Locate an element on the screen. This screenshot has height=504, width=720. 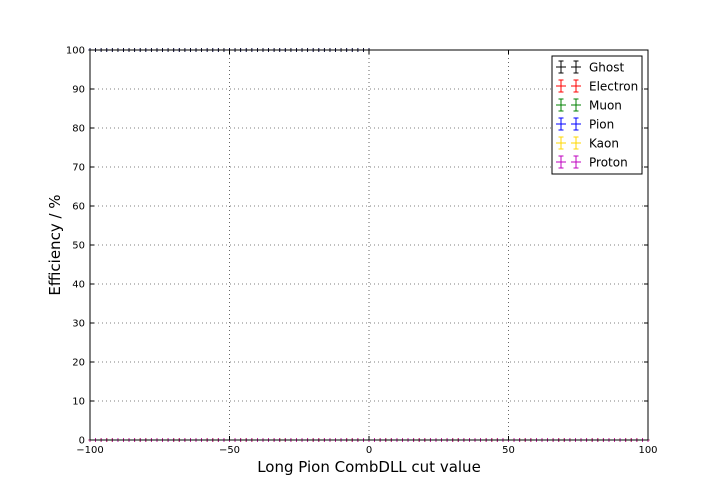
legend: Ghost Electron Muon Pion Kaon Proton is located at coordinates (597, 115).